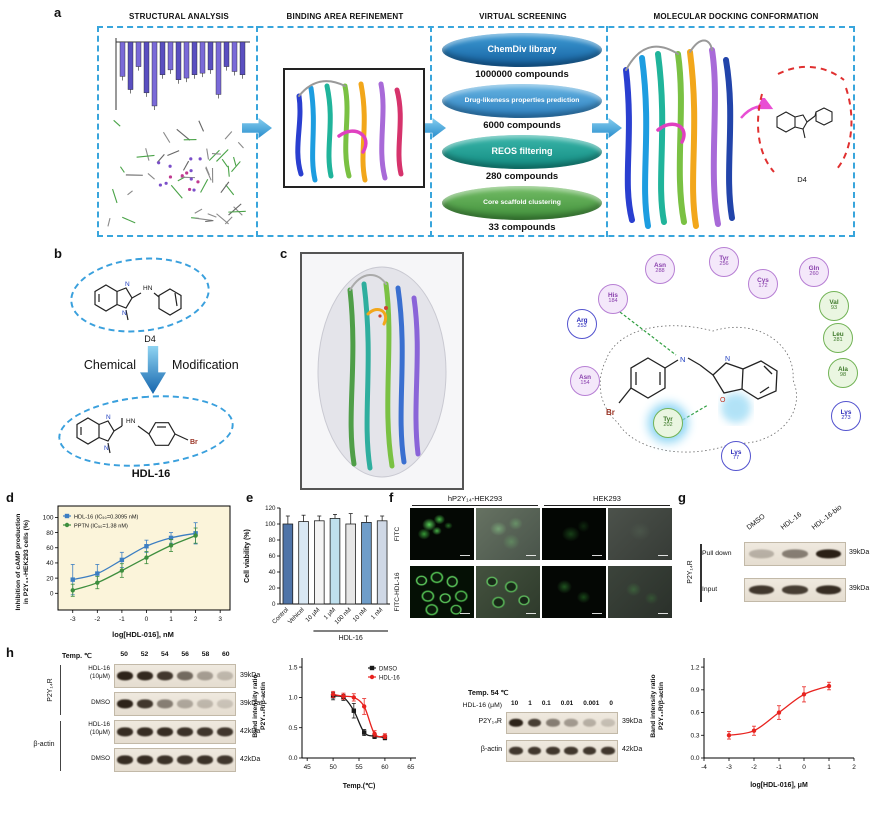 Image resolution: width=888 pixels, height=827 pixels. I want to click on hdl16-n1-atom-label: N, so click(108, 417).